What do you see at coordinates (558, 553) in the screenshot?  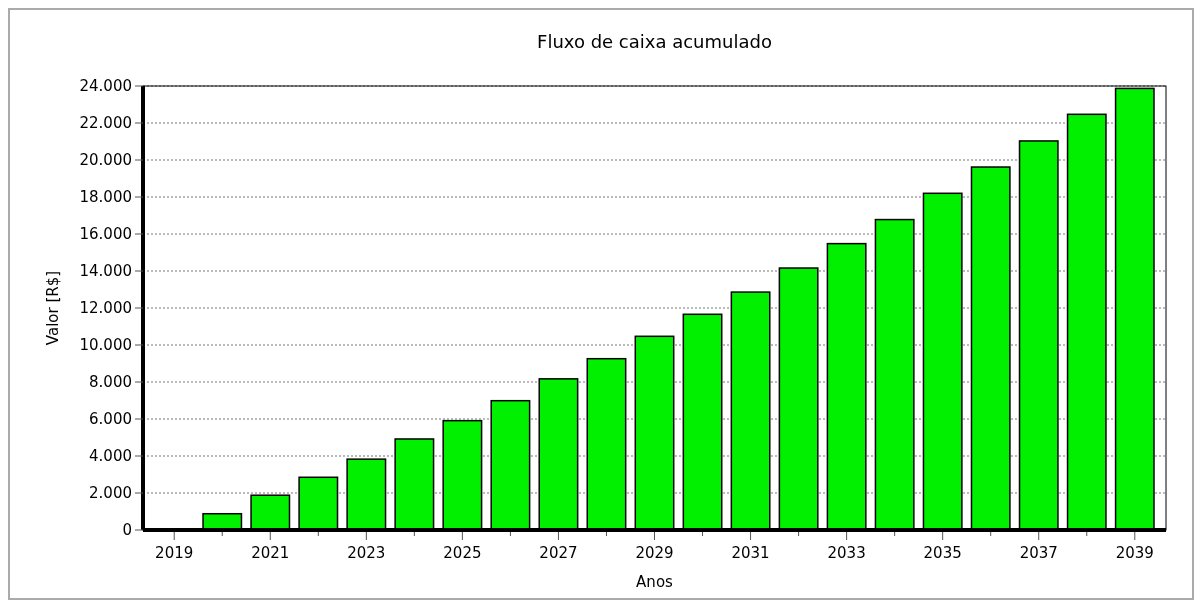 I see `x-tick-label: 2027` at bounding box center [558, 553].